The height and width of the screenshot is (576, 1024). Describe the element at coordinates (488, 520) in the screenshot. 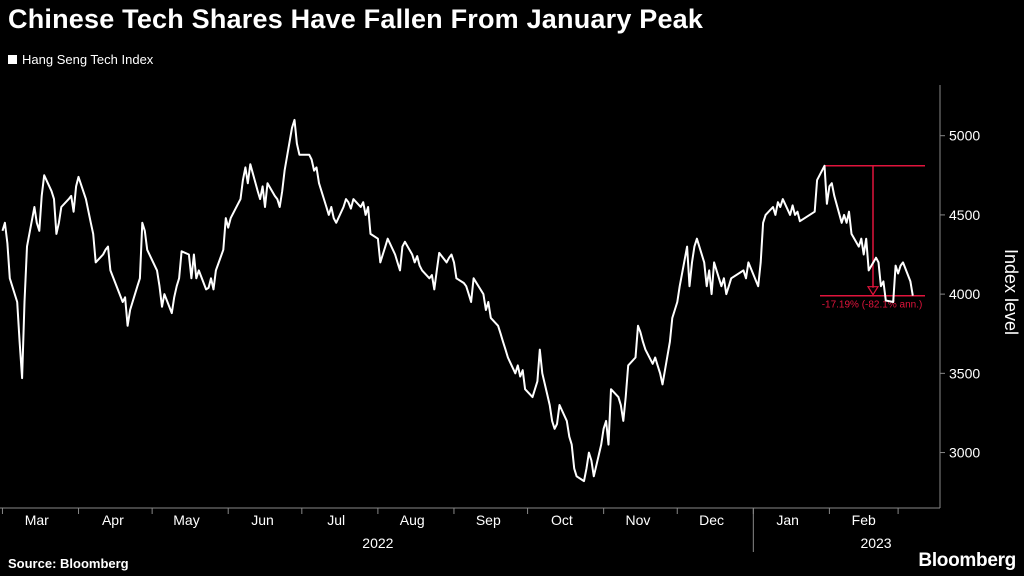

I see `x-tick-label-sep: Sep` at that location.